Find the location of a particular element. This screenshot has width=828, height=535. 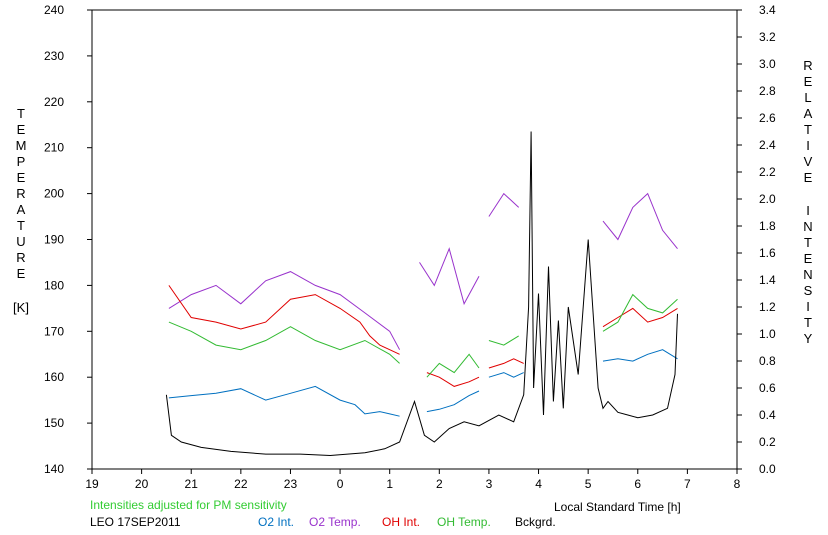

right-tick-label: 3.2 is located at coordinates (767, 37).